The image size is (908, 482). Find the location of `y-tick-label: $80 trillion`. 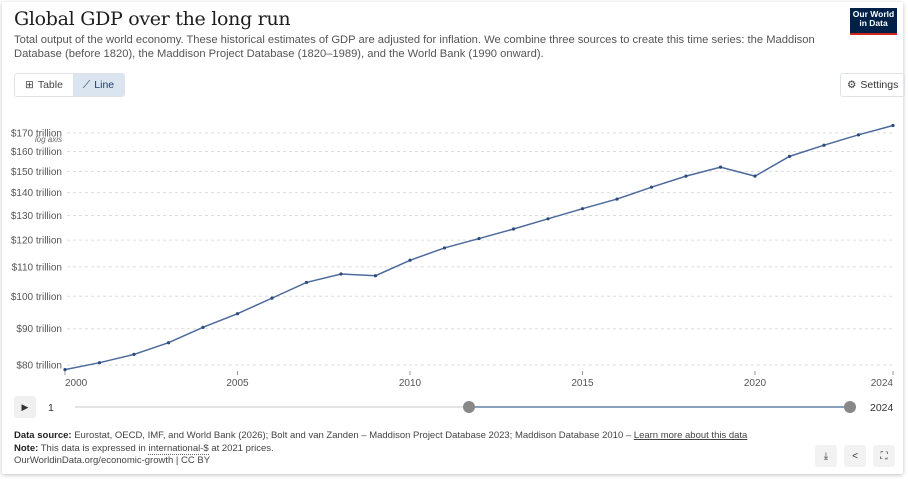

y-tick-label: $80 trillion is located at coordinates (39, 366).